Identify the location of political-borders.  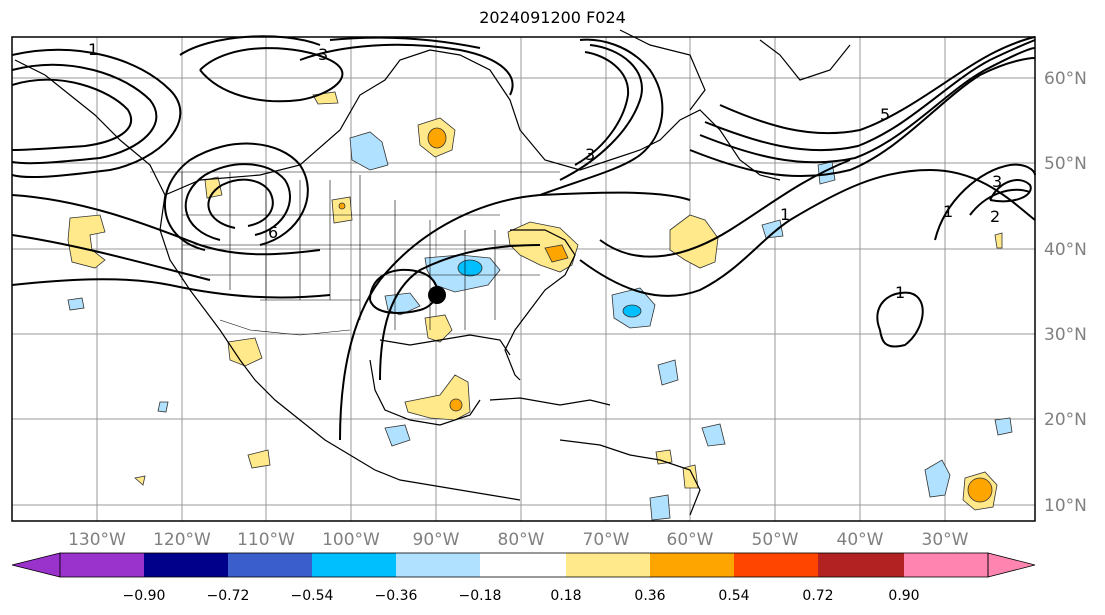
(355, 253).